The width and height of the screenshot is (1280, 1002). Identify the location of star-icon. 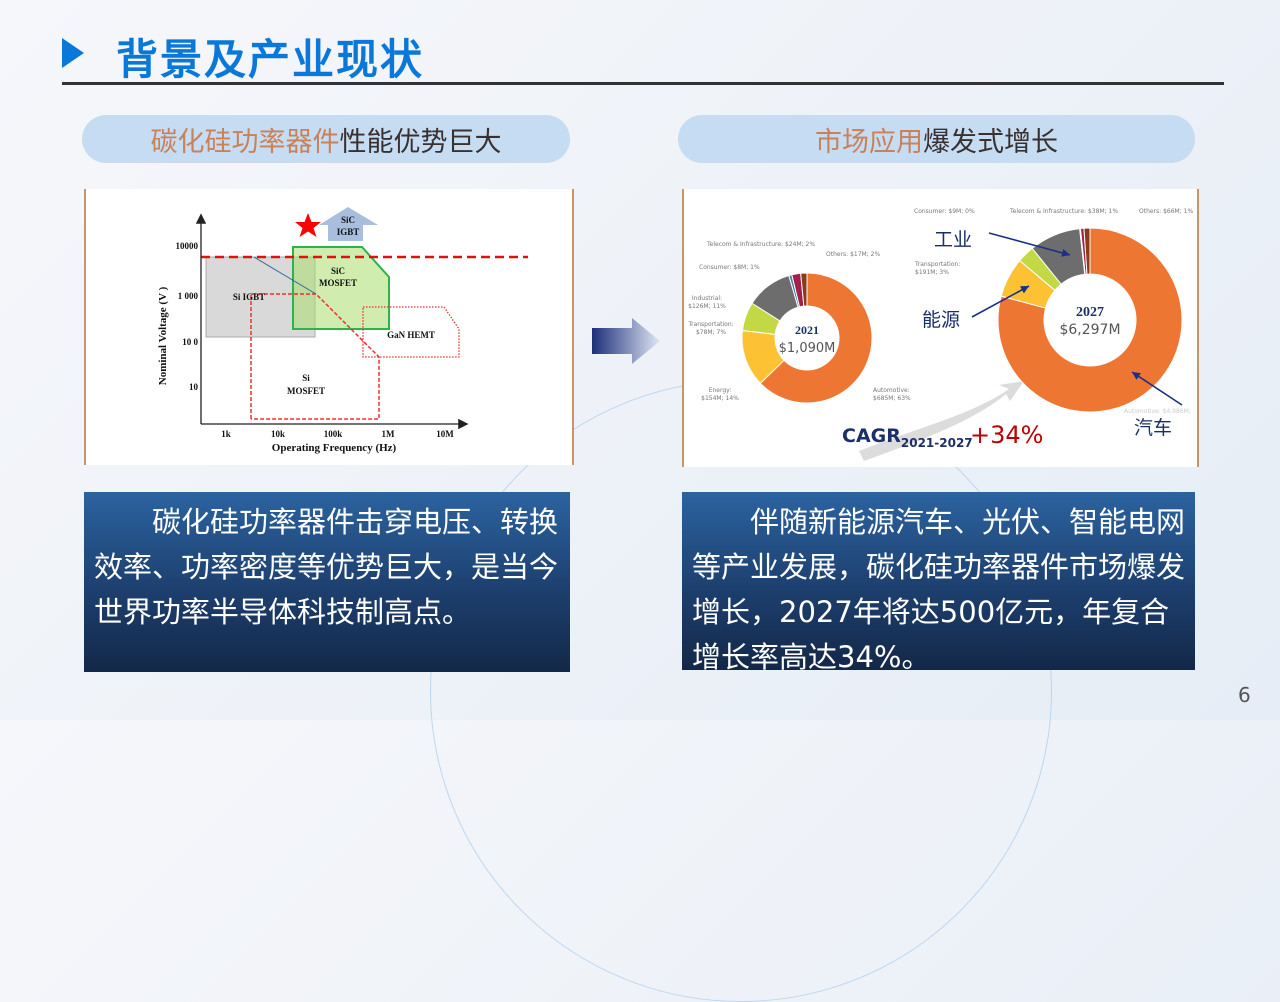
(308, 225).